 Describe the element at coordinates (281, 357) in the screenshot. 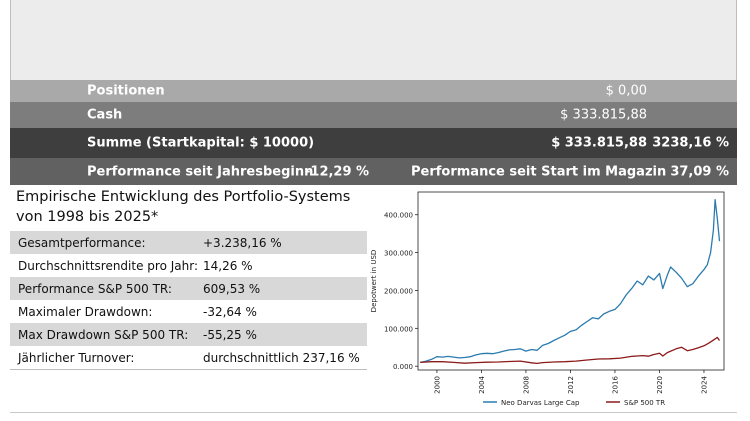

I see `stat-value: durchschnittlich 237,16 %` at that location.